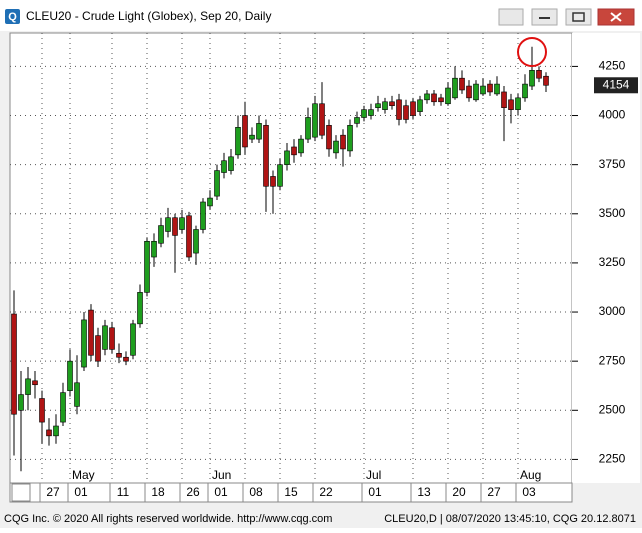  Describe the element at coordinates (373, 475) in the screenshot. I see `month-label: Jul` at that location.